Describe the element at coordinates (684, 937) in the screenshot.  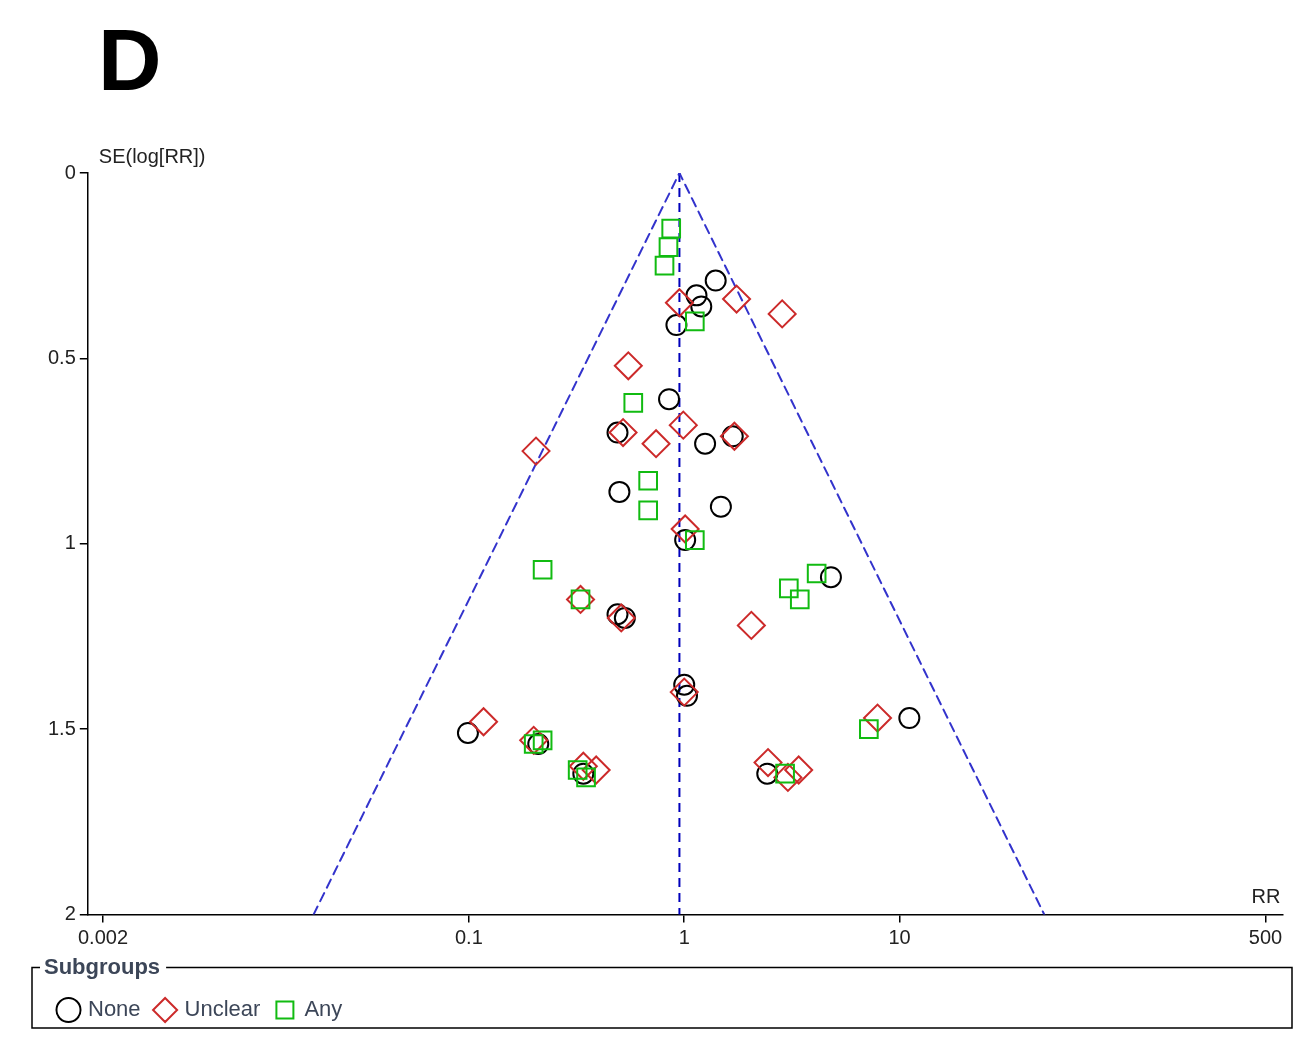
I see `x-tick-label: 1` at that location.